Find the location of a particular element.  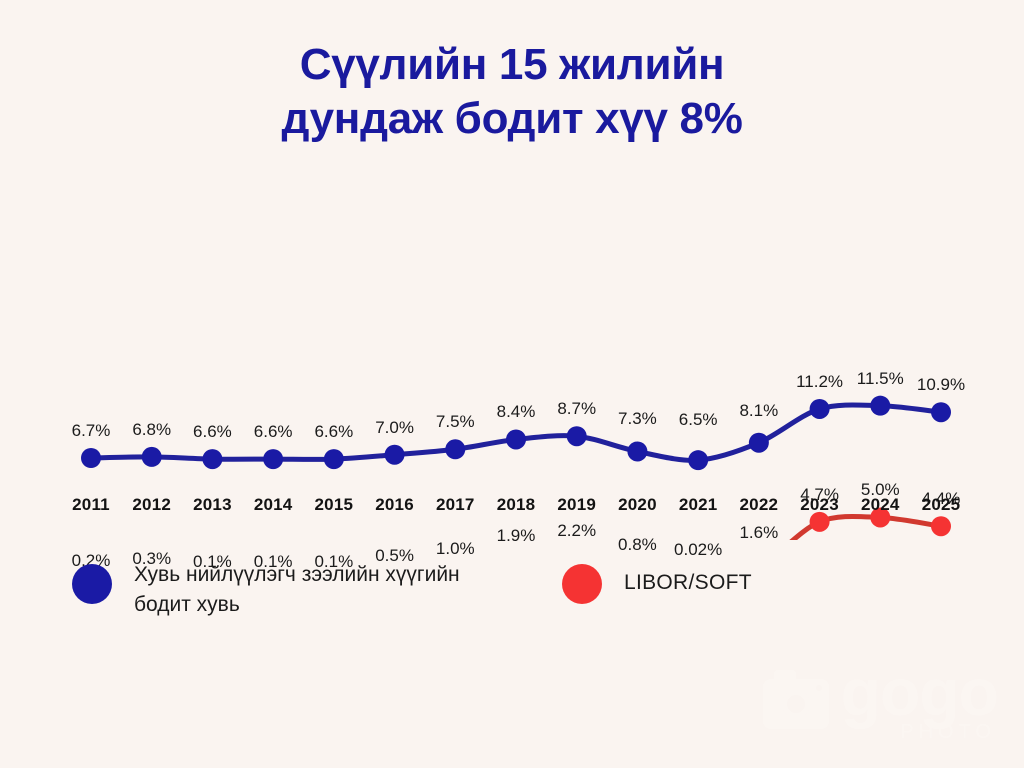

data-point-label: 11.5% is located at coordinates (880, 378).